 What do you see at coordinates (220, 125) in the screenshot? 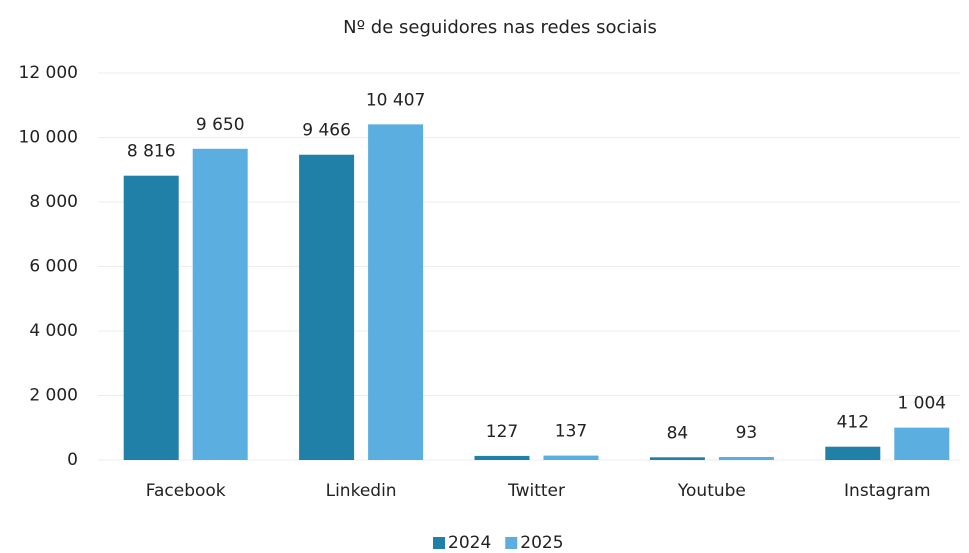
I see `value-label: 9 650` at bounding box center [220, 125].